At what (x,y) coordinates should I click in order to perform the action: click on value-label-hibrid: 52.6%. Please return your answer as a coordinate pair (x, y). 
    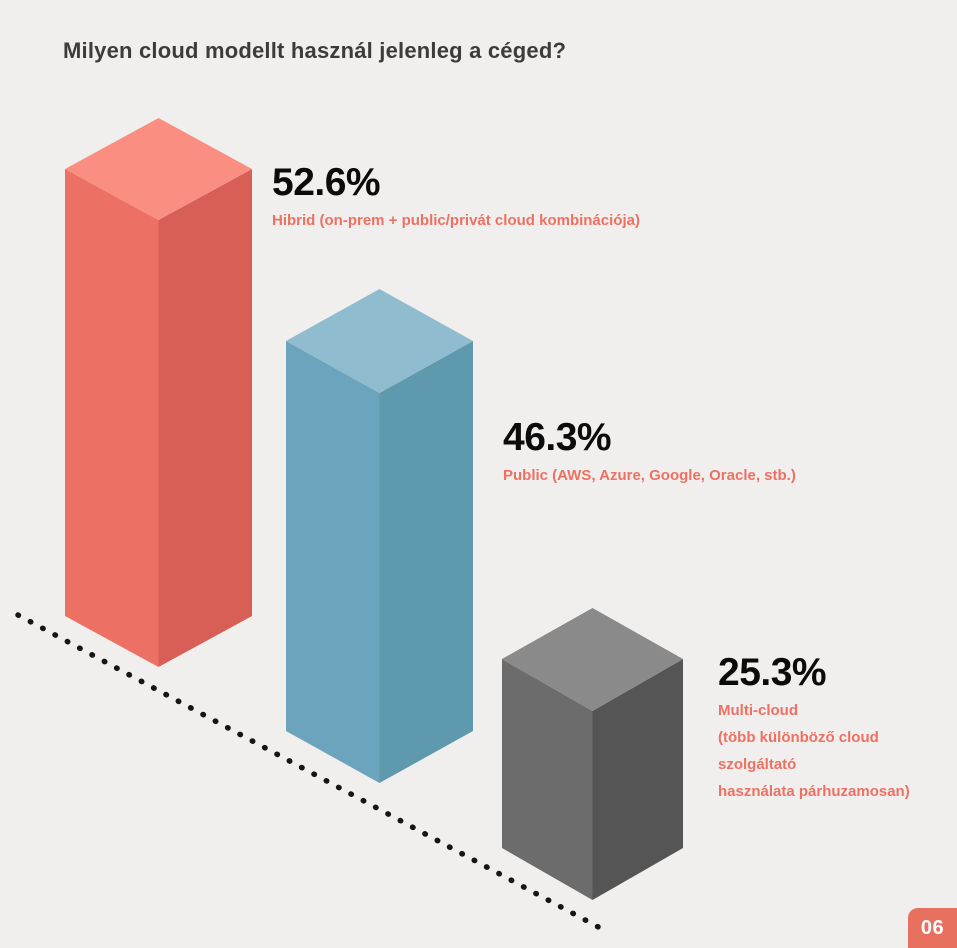
    Looking at the image, I should click on (326, 182).